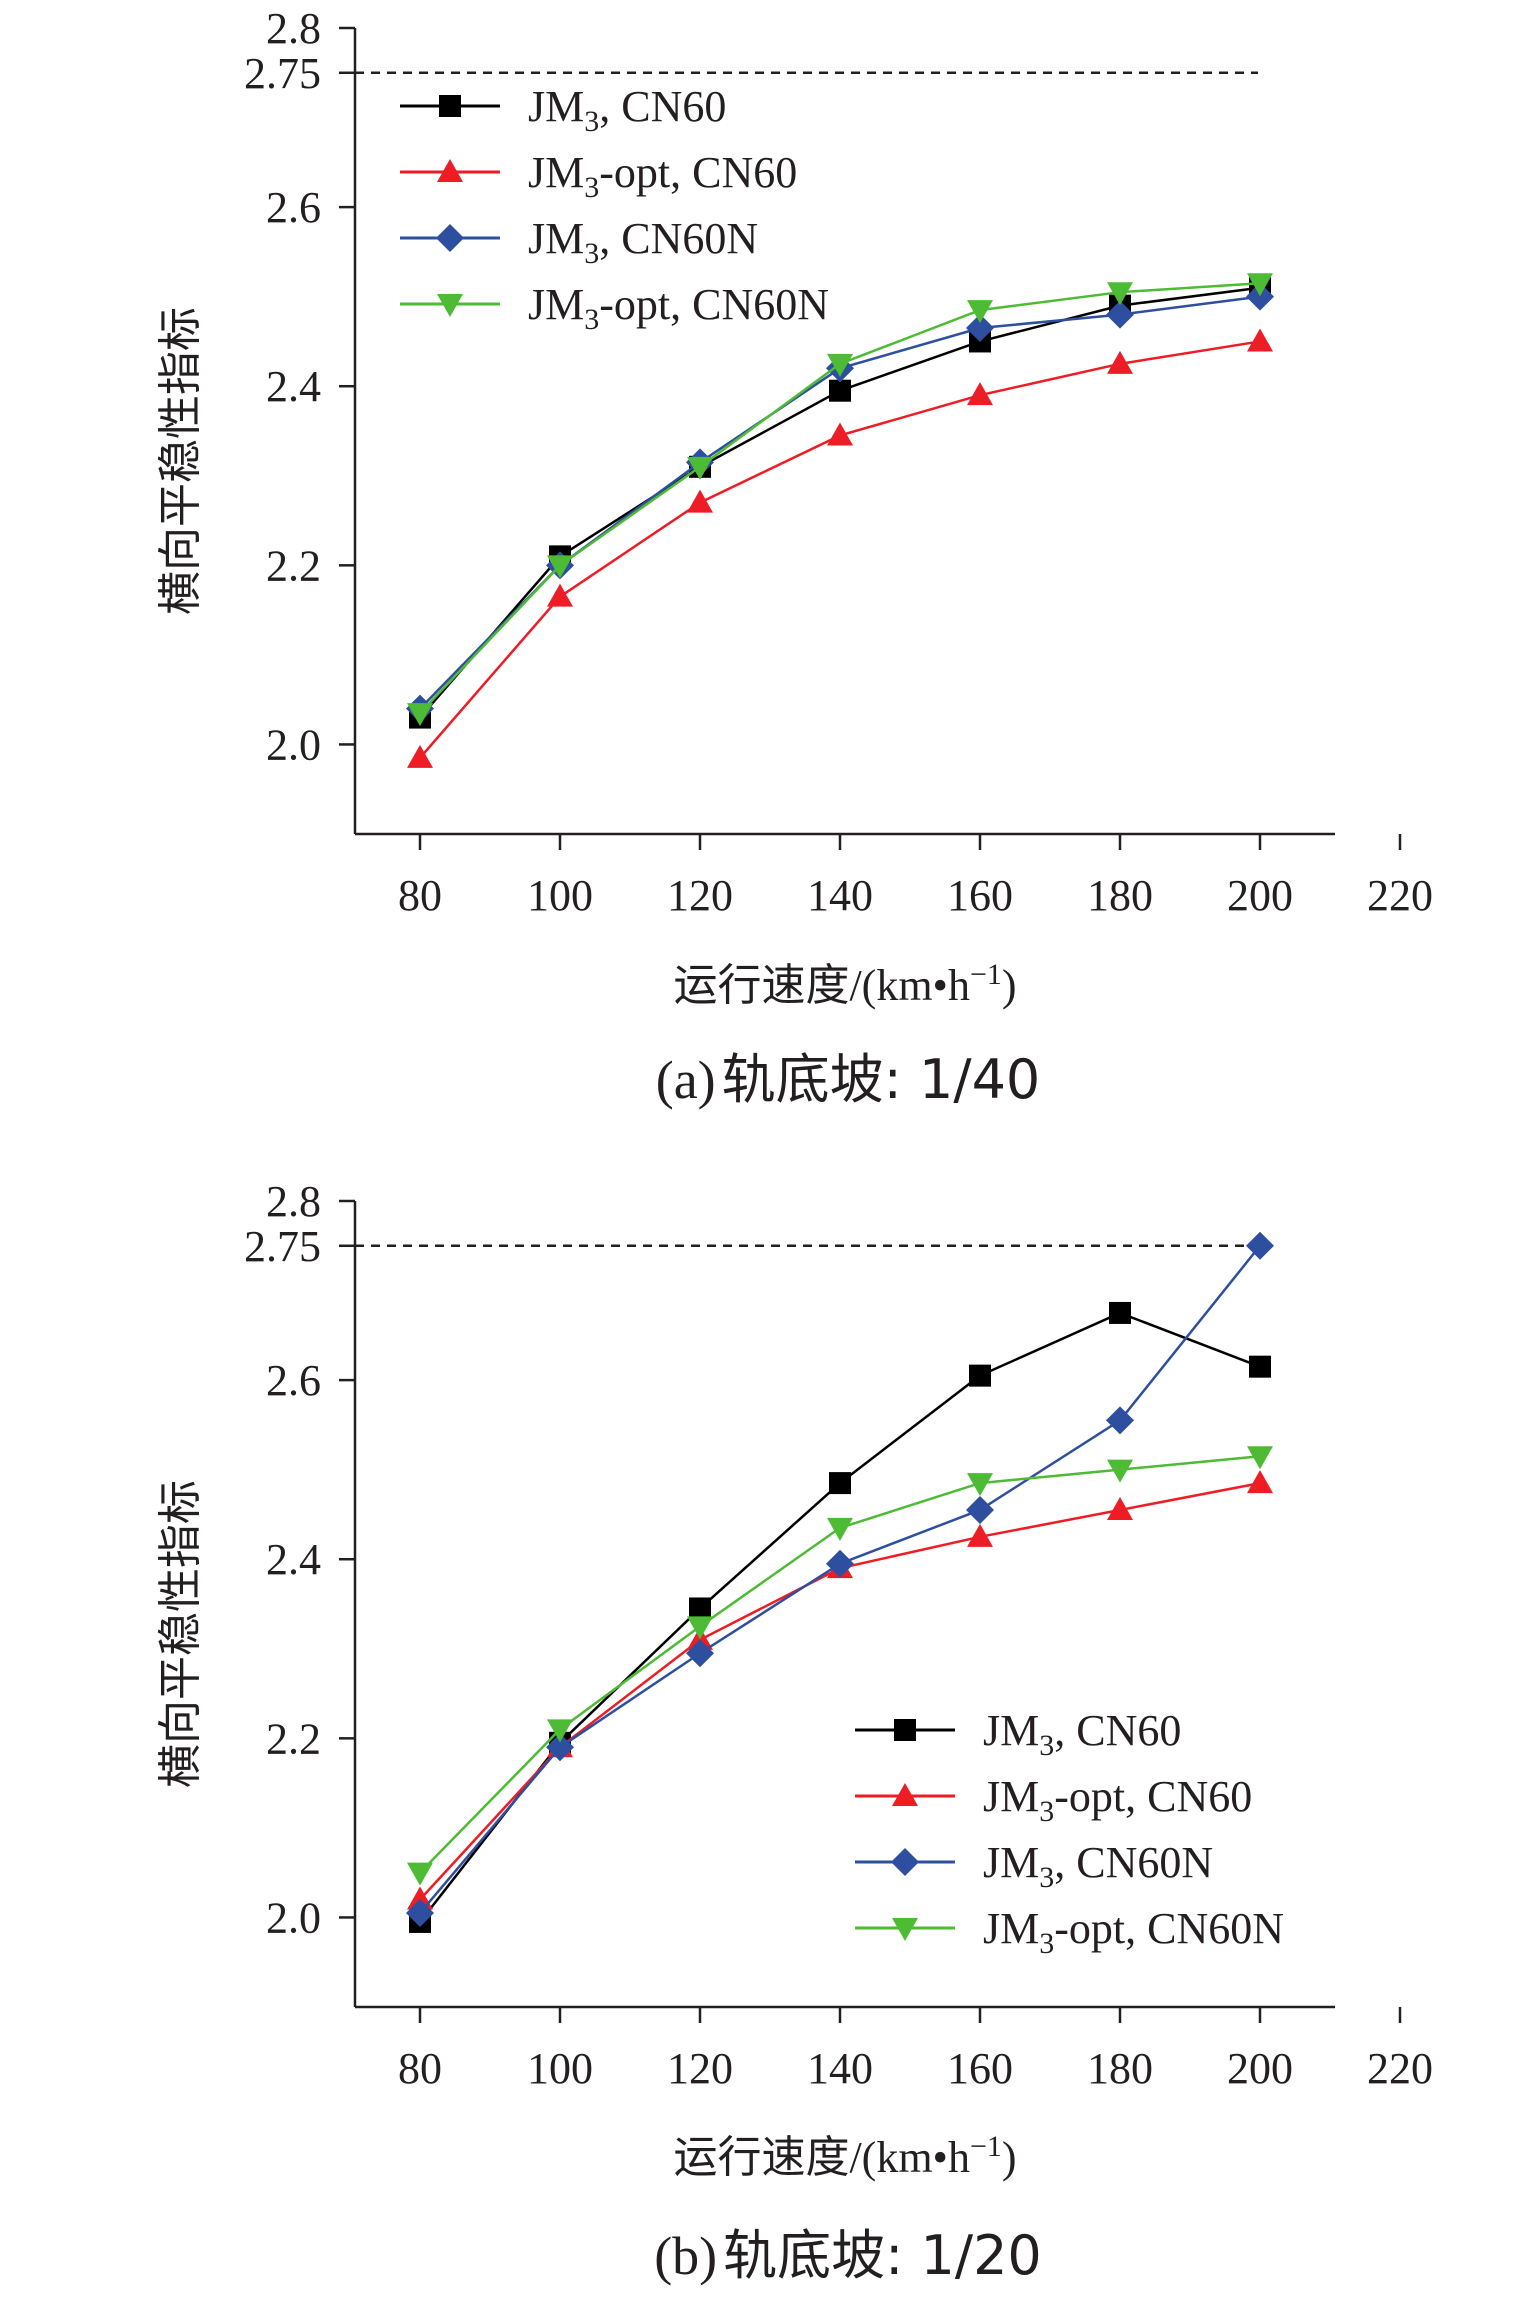 The image size is (1535, 2306). I want to click on caption-b: (b) 轨底坡: 1/20, so click(848, 2255).